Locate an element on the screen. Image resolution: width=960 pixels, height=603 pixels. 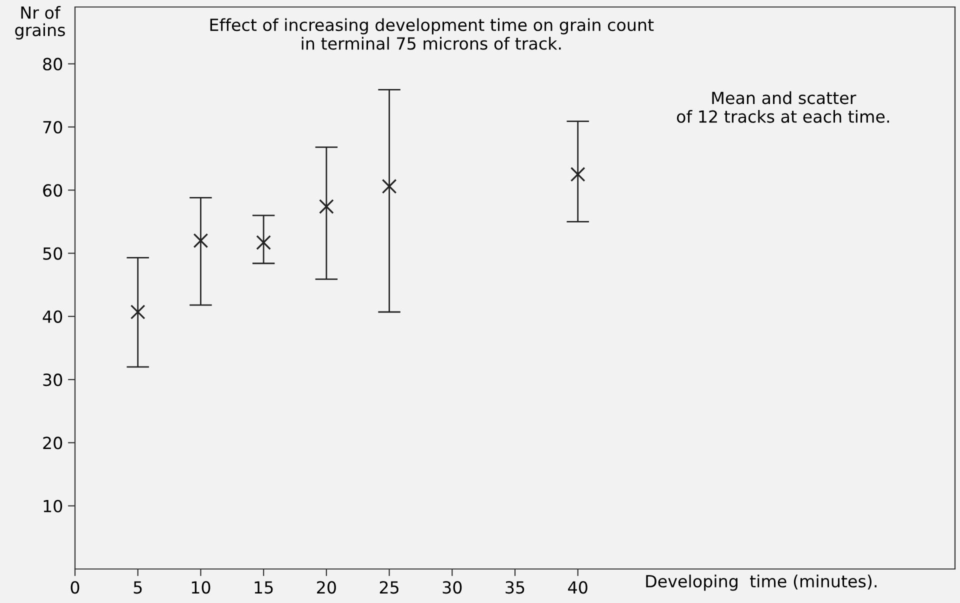
y-tick-label: 30 is located at coordinates (52, 380).